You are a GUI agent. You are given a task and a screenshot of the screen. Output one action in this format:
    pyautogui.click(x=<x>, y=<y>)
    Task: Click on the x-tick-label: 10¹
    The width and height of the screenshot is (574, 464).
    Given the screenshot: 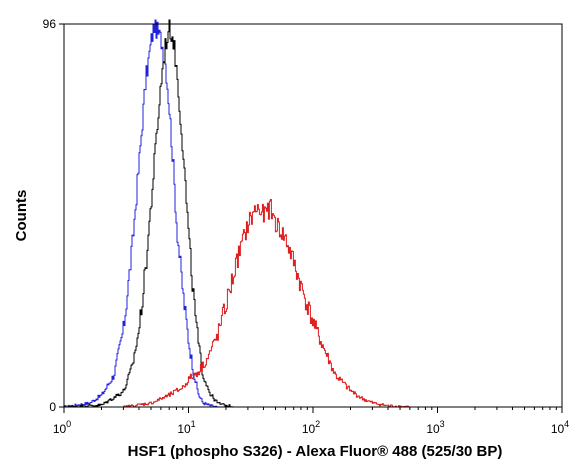 What is the action you would take?
    pyautogui.click(x=186, y=427)
    